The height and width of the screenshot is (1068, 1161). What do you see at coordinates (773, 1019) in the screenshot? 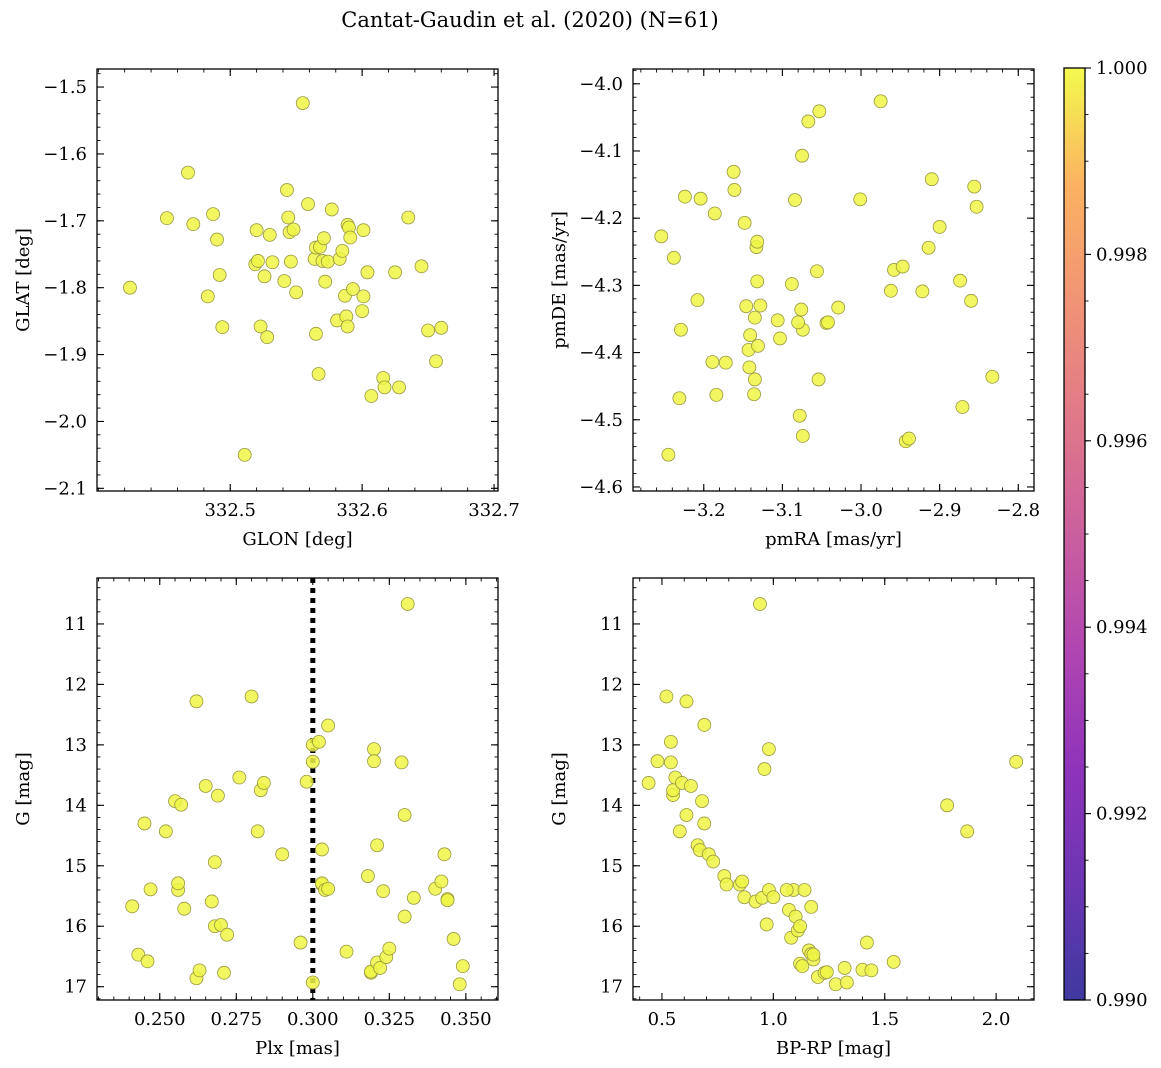
I see `x-tick-label: 1.0` at bounding box center [773, 1019].